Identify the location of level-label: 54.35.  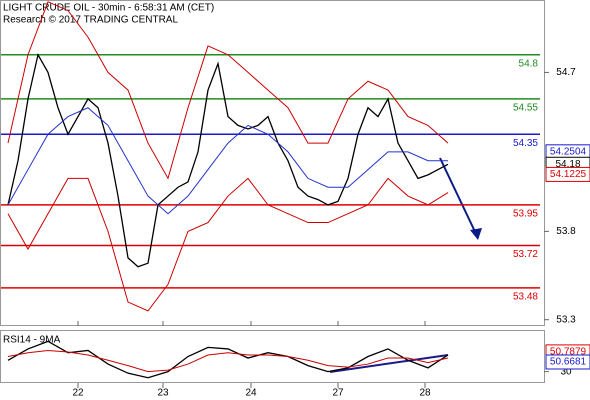
(525, 143).